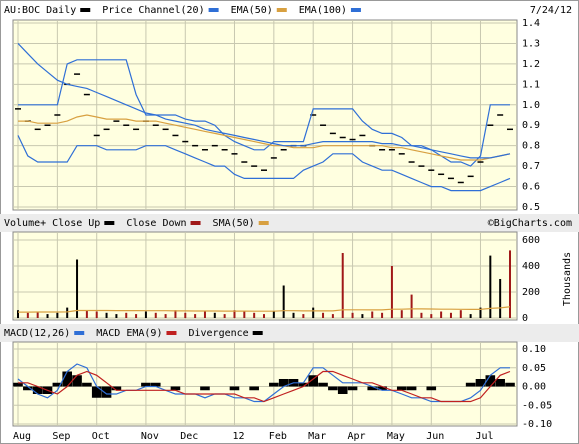 The width and height of the screenshot is (579, 444). I want to click on y-tick-label: 0.9, so click(531, 125).